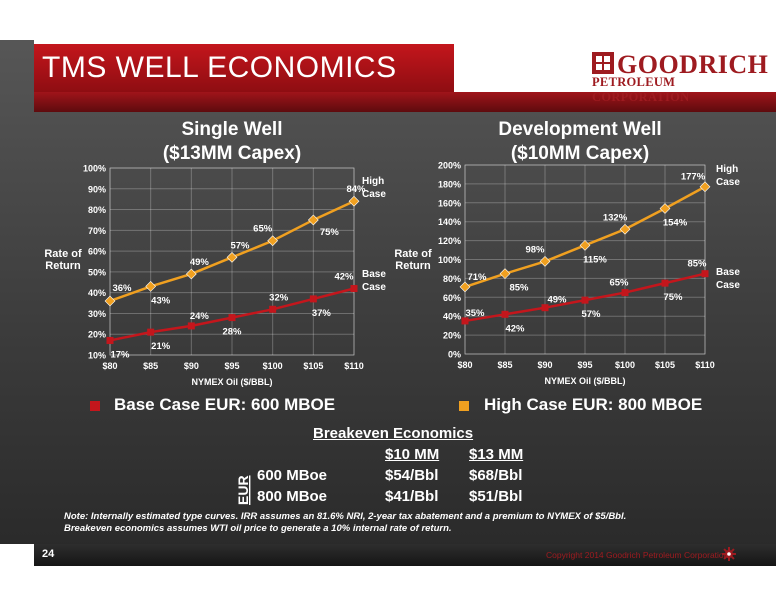  I want to click on y-tick-label: 160%, so click(449, 203).